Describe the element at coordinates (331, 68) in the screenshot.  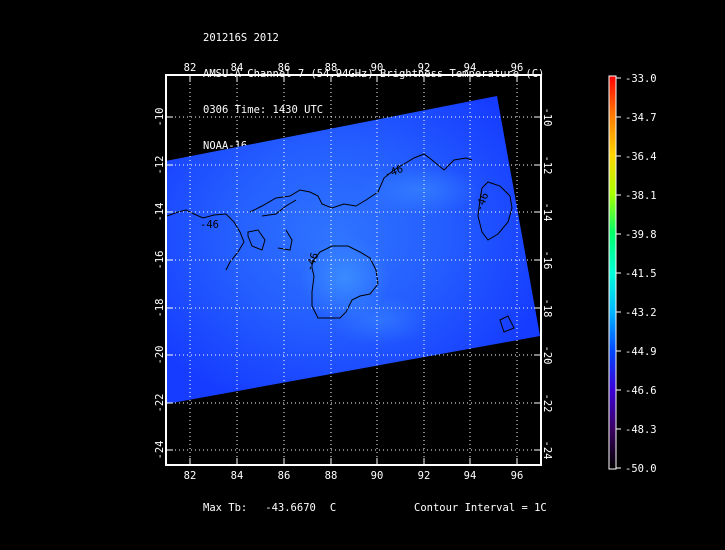
I see `lon-tick-label-top: 88` at that location.